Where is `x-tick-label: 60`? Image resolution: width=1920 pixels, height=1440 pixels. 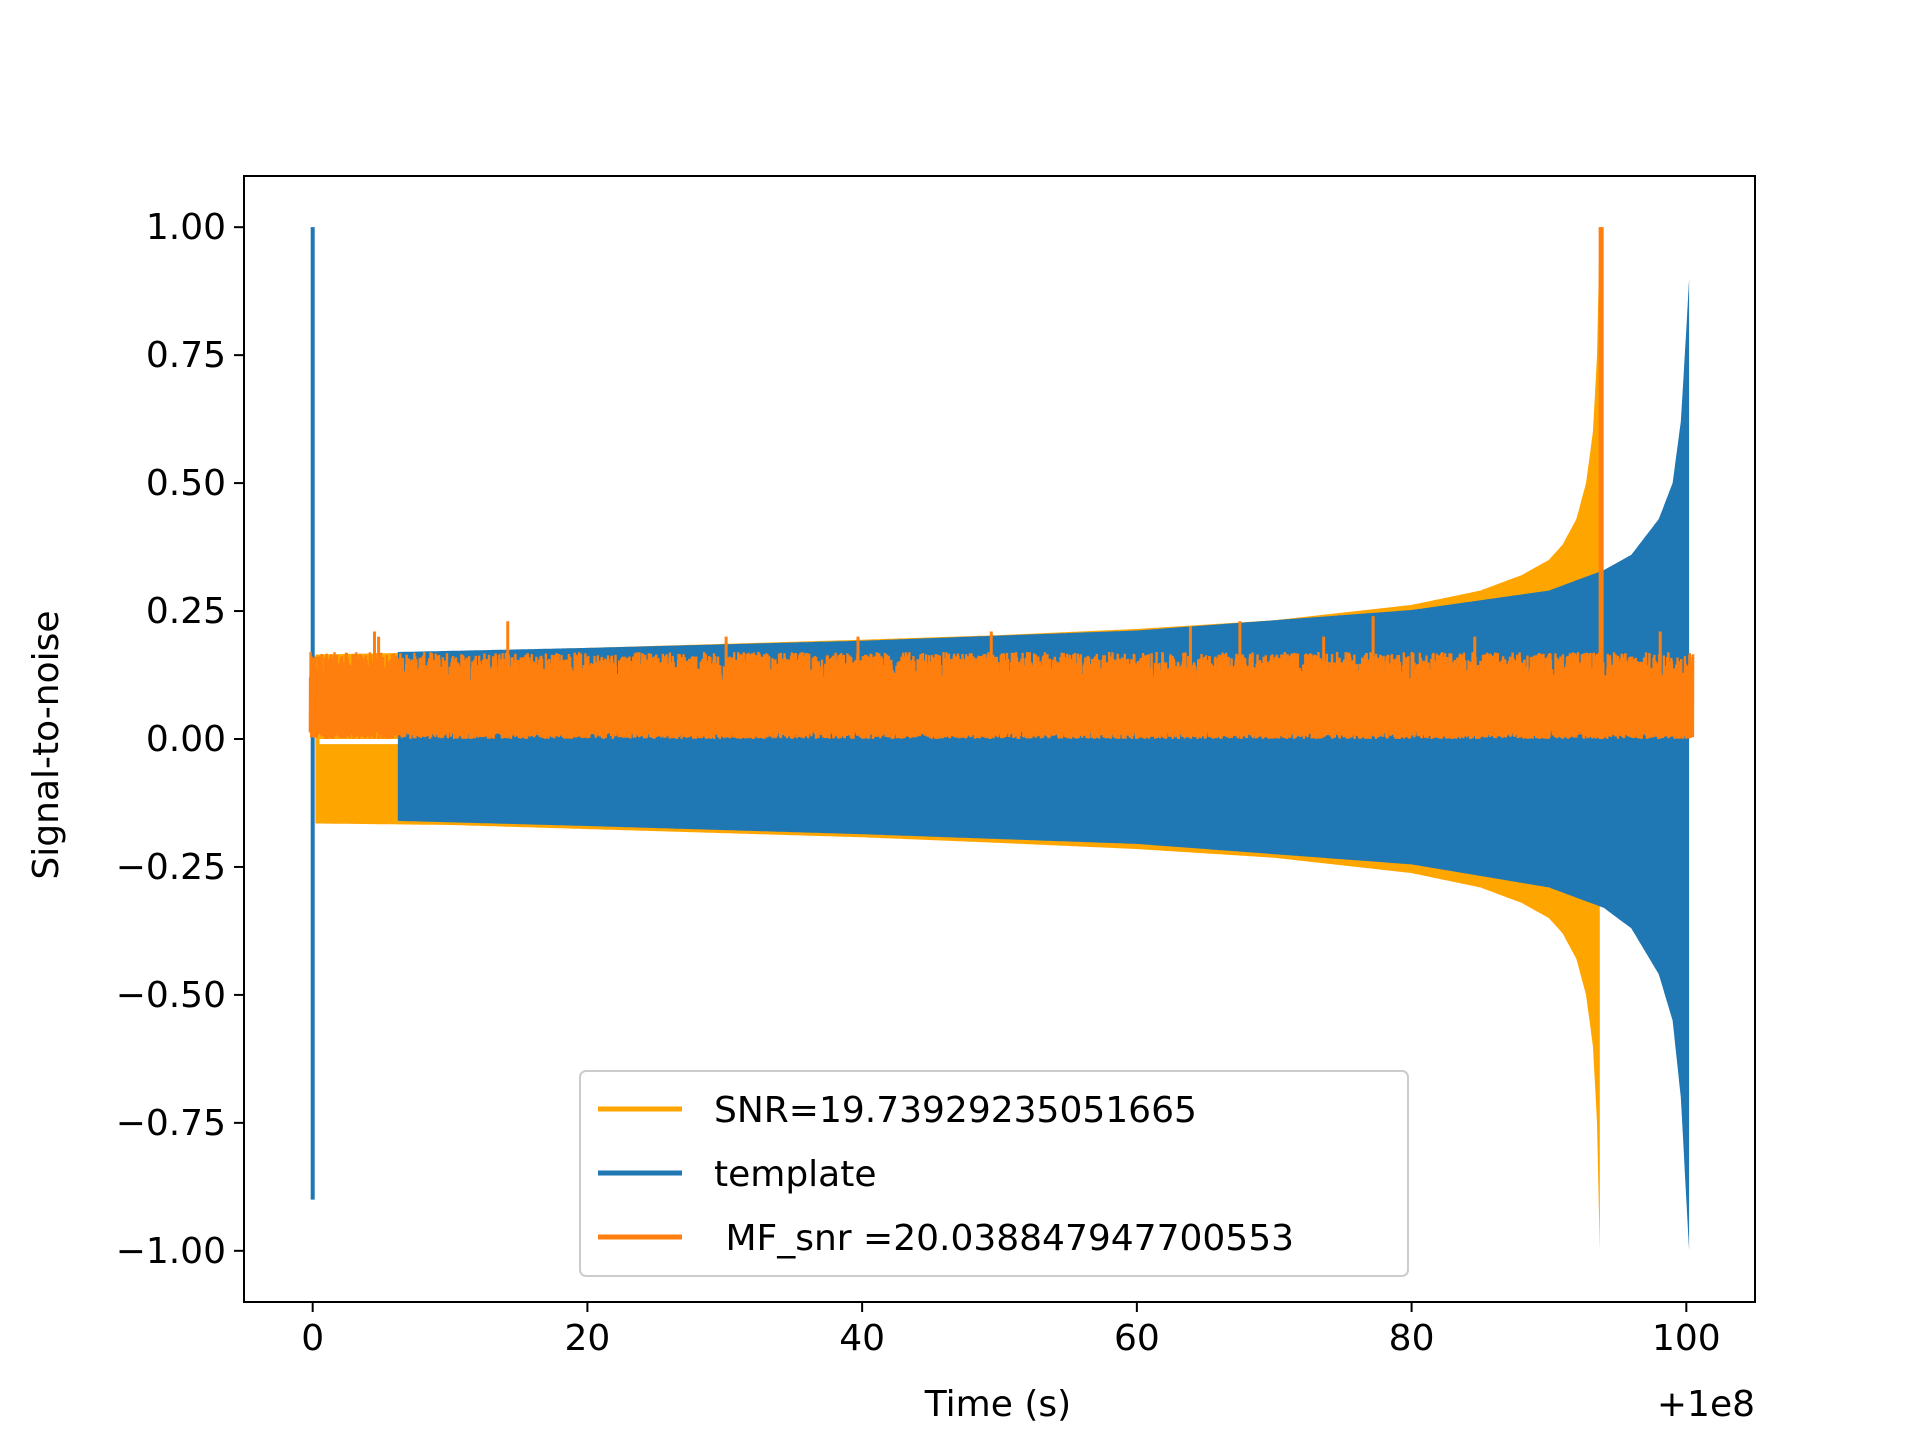 x-tick-label: 60 is located at coordinates (1137, 1338).